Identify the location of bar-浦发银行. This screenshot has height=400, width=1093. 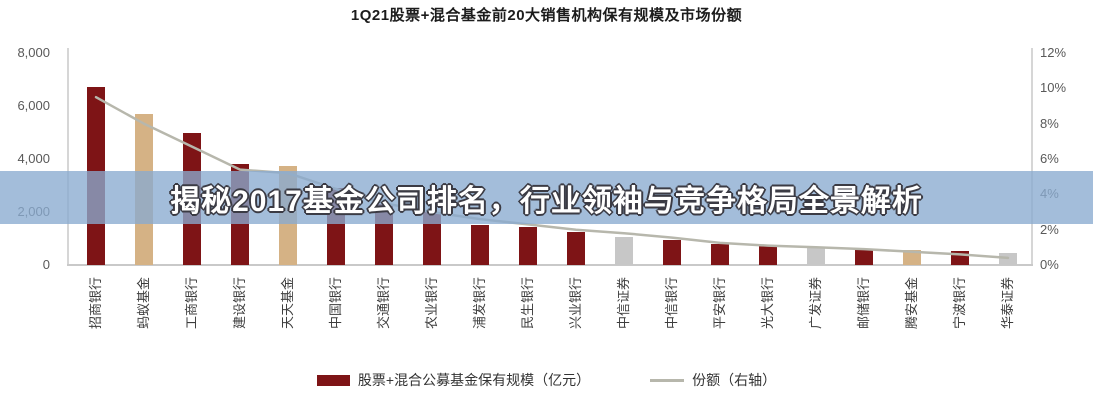
(480, 244).